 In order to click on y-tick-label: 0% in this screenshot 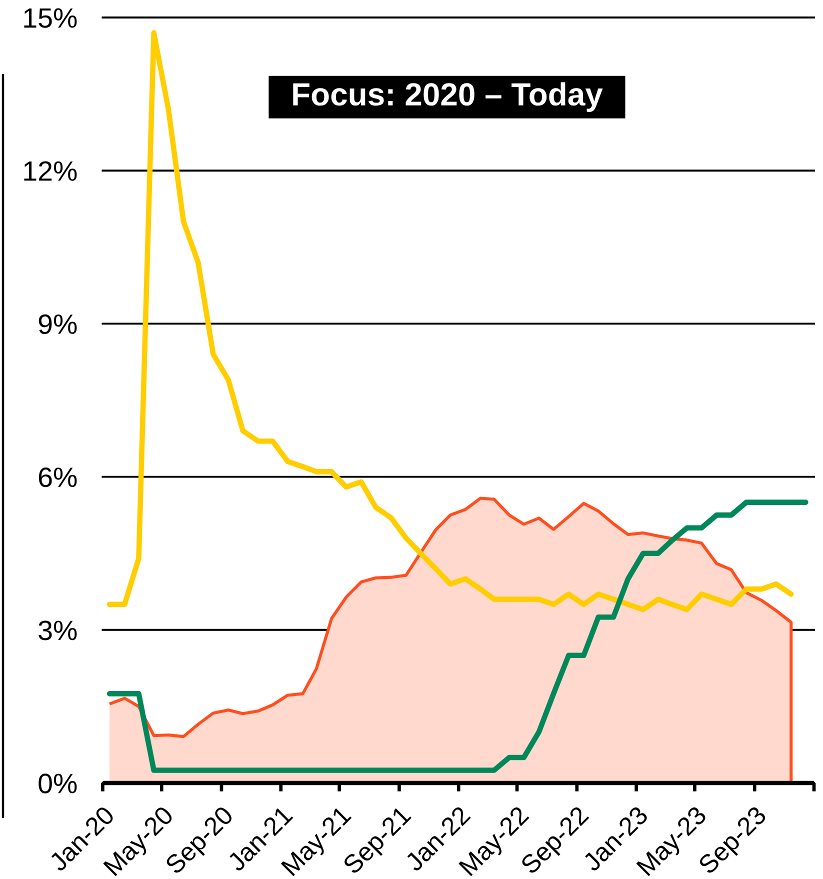, I will do `click(57, 784)`.